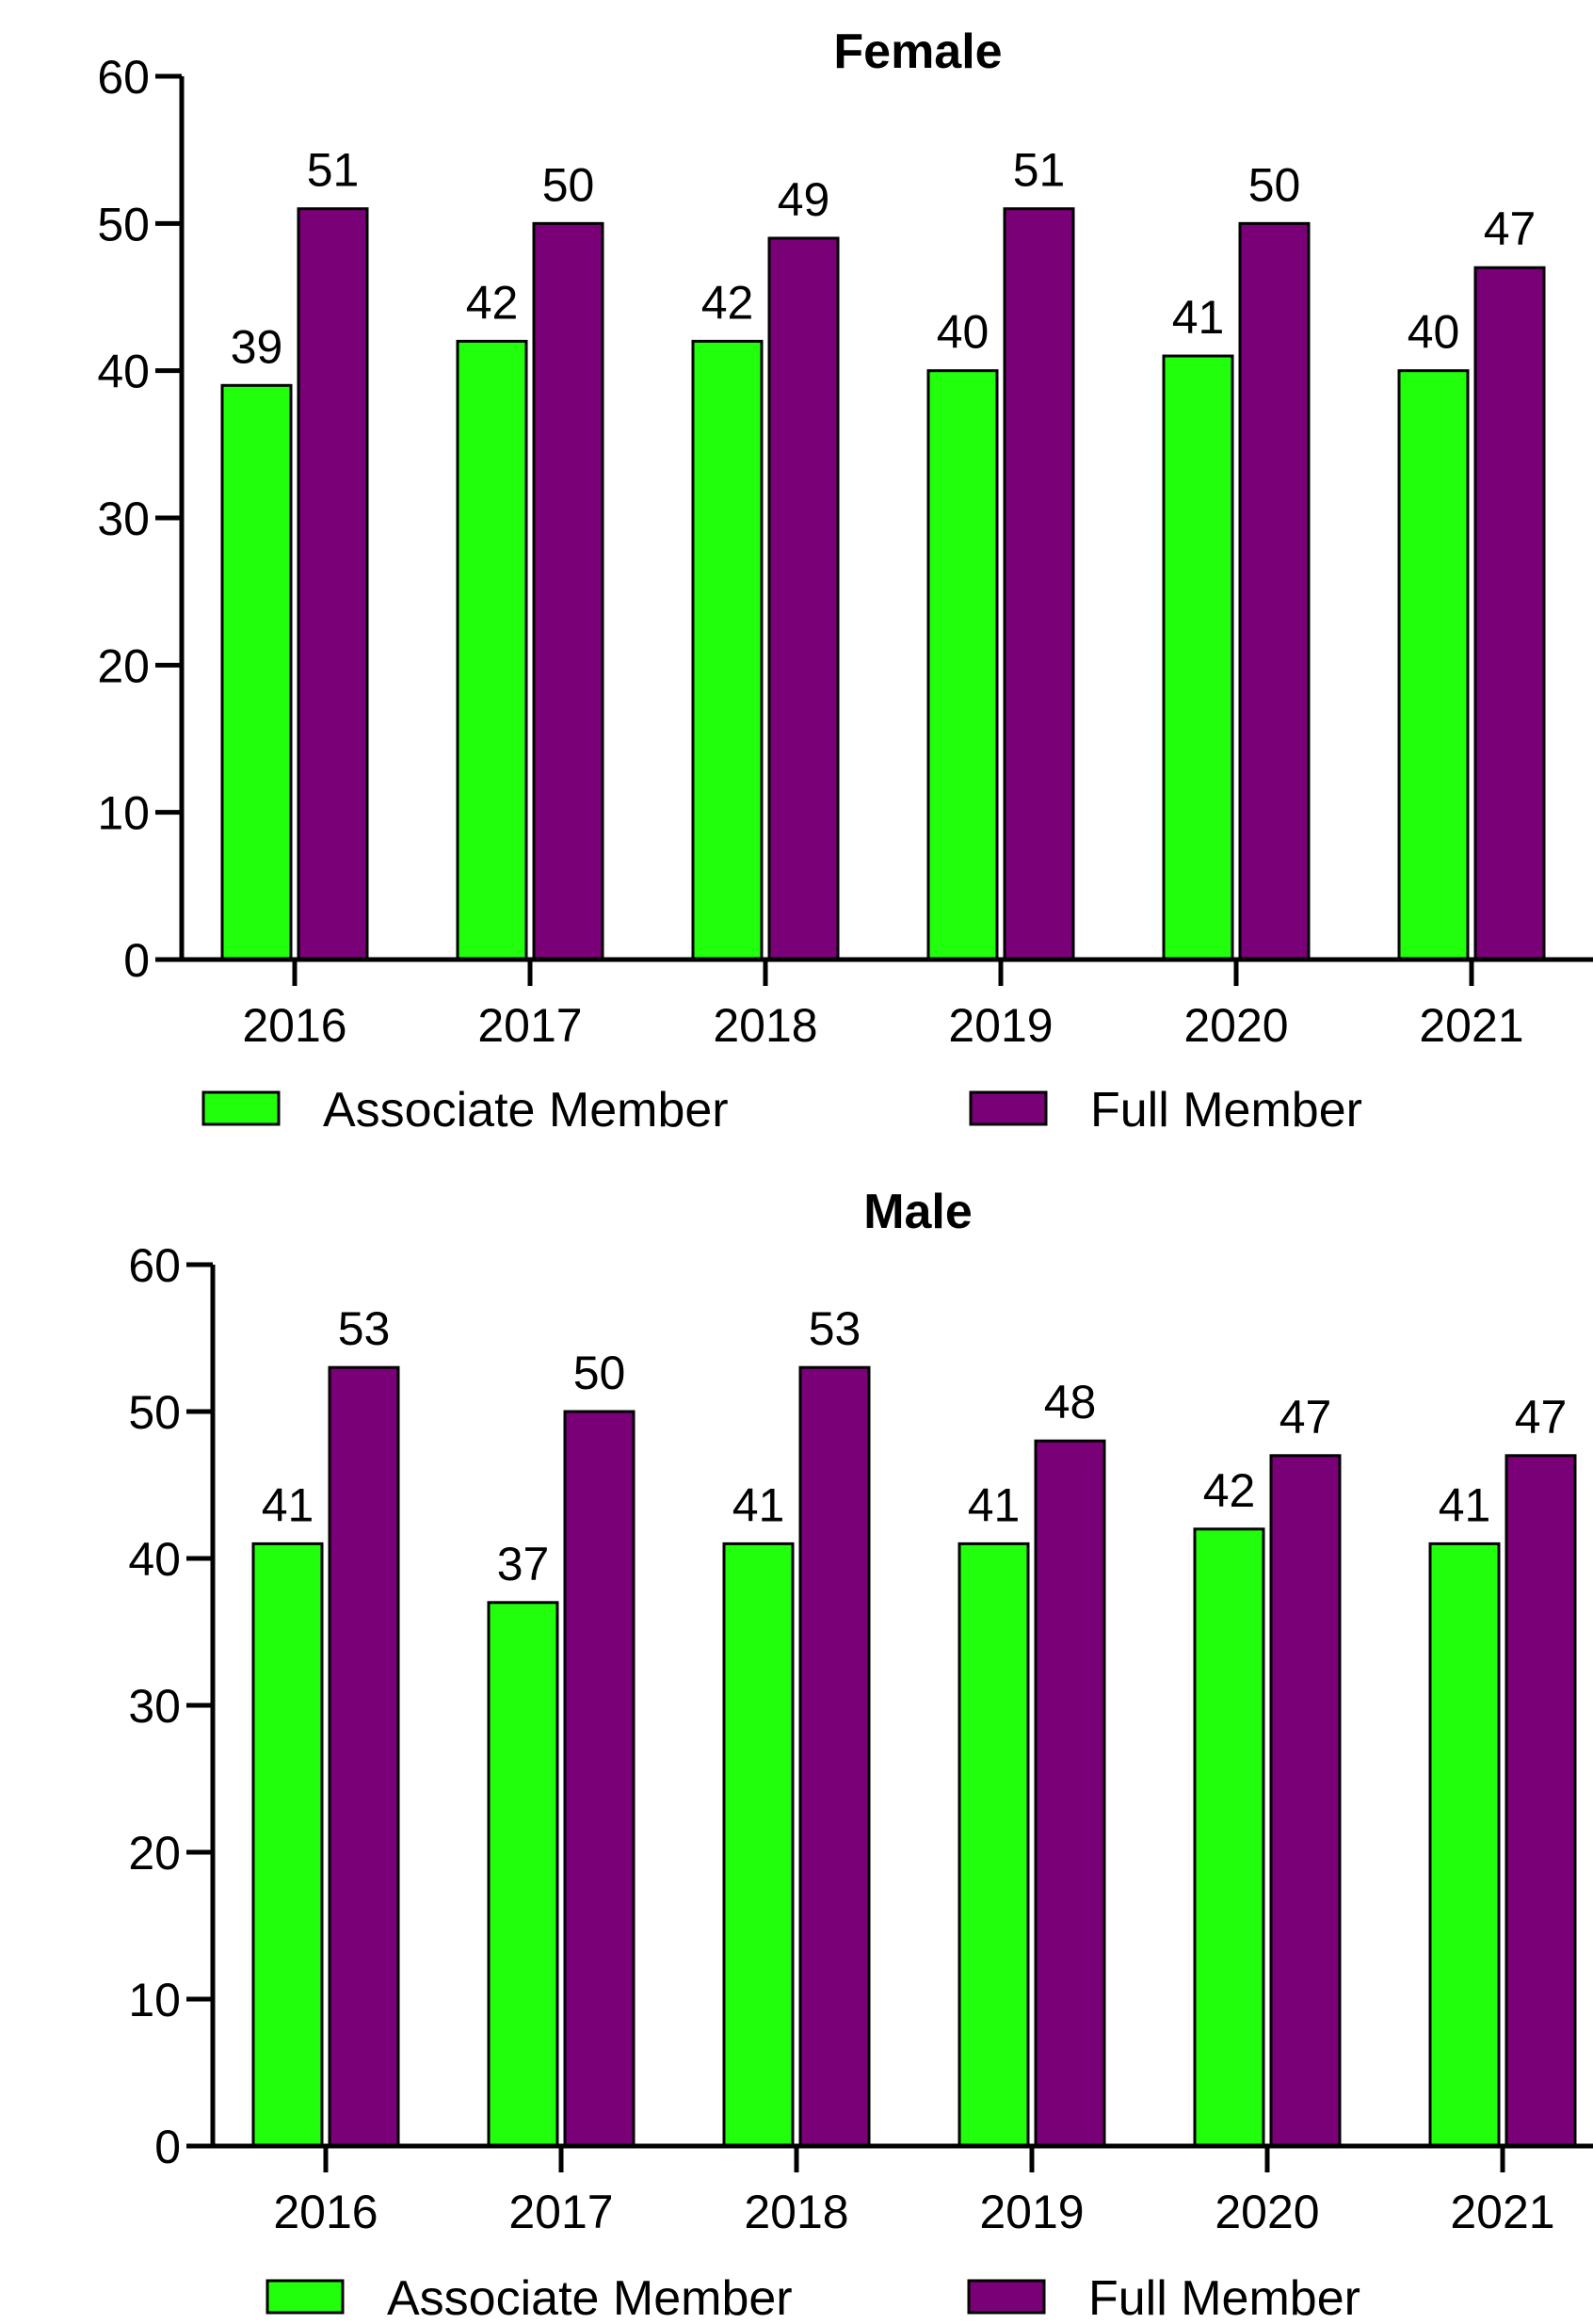 This screenshot has height=2324, width=1593. Describe the element at coordinates (524, 1564) in the screenshot. I see `data-label: 37` at that location.